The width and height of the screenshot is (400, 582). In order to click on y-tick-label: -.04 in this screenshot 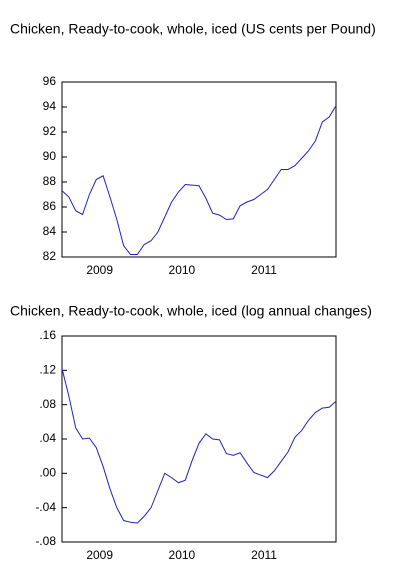, I will do `click(45, 507)`.